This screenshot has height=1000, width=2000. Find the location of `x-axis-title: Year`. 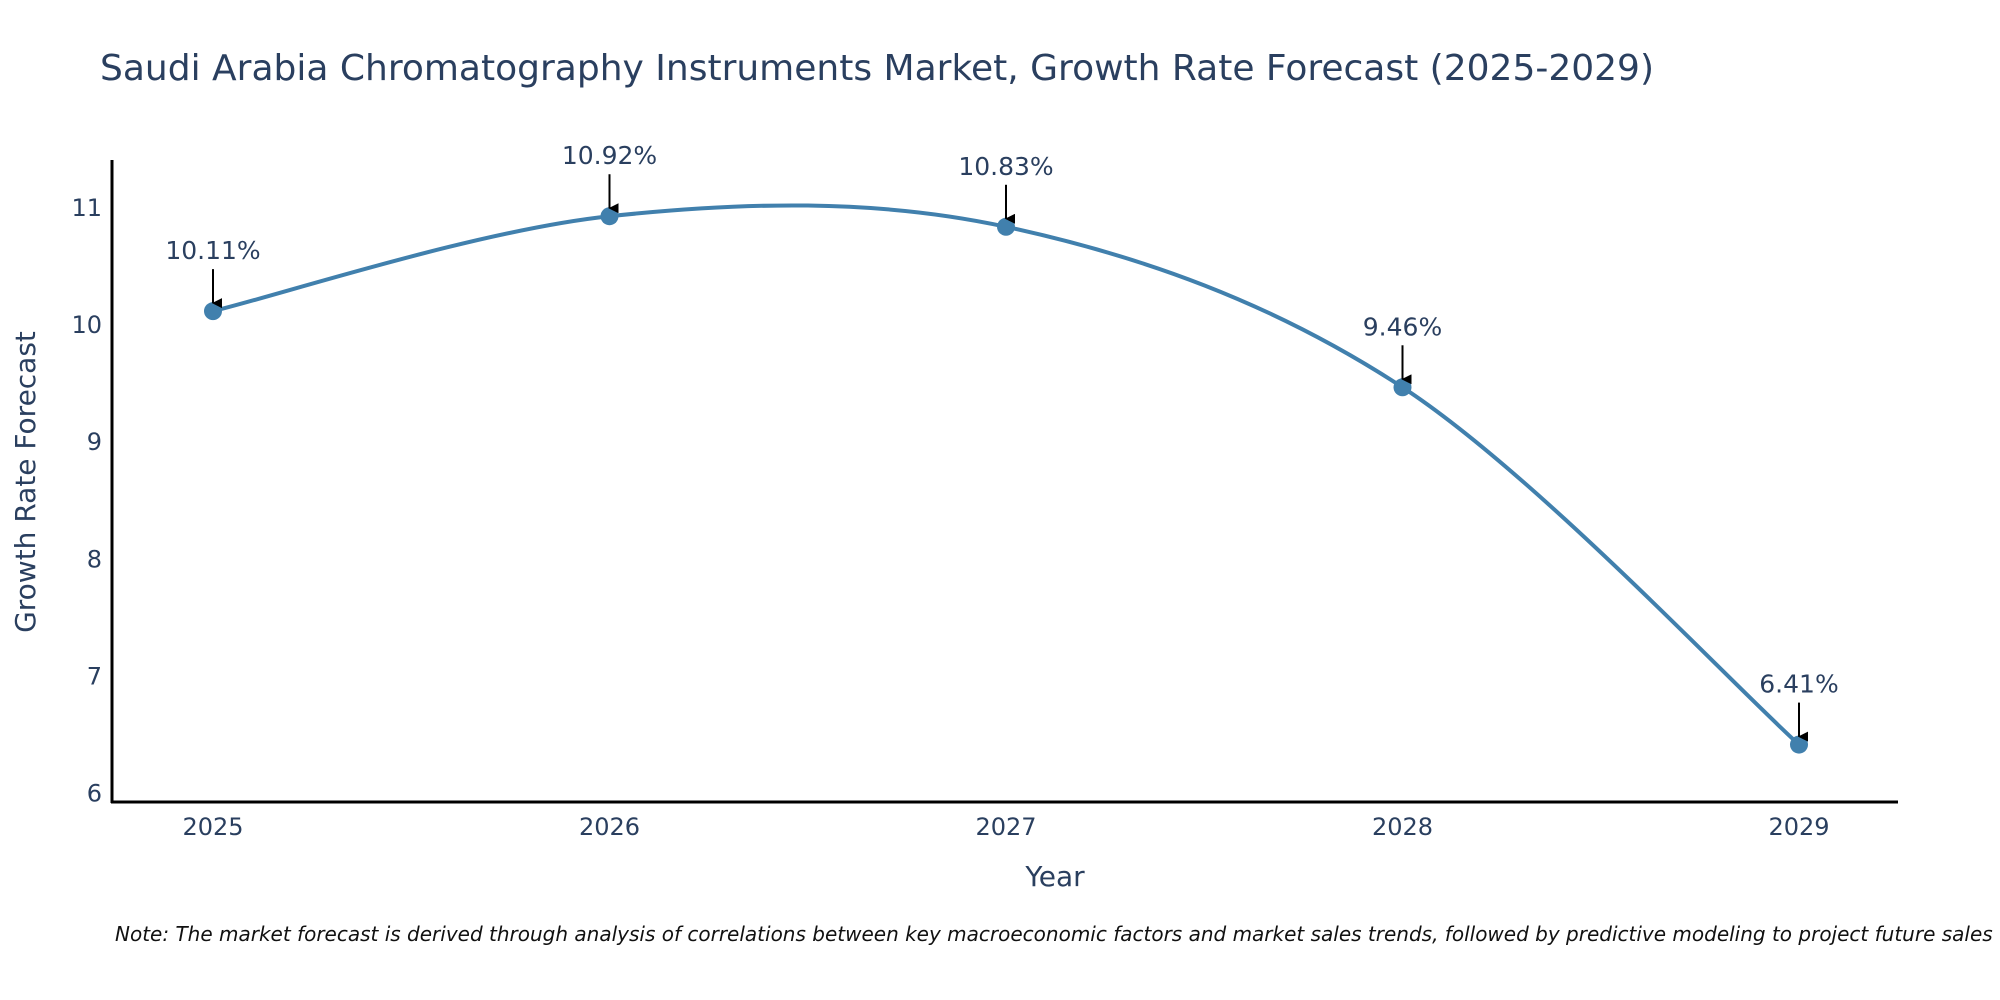

x-axis-title: Year is located at coordinates (1054, 876).